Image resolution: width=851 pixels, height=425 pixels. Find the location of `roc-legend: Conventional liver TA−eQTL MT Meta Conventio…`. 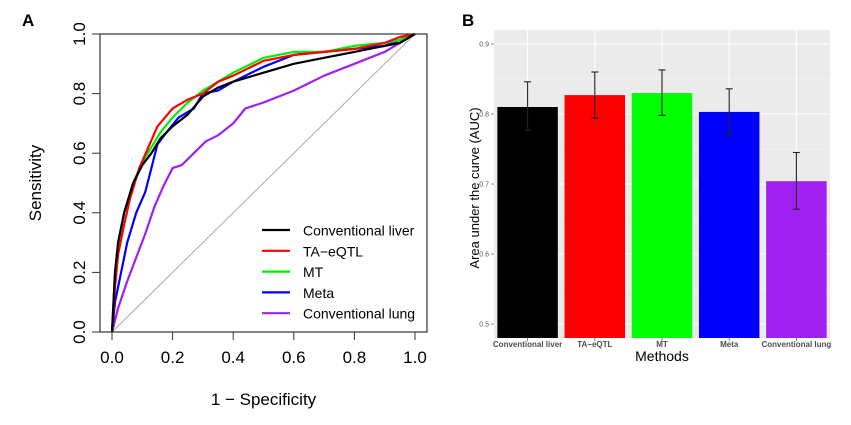

roc-legend: Conventional liver TA−eQTL MT Meta Conventio… is located at coordinates (338, 272).